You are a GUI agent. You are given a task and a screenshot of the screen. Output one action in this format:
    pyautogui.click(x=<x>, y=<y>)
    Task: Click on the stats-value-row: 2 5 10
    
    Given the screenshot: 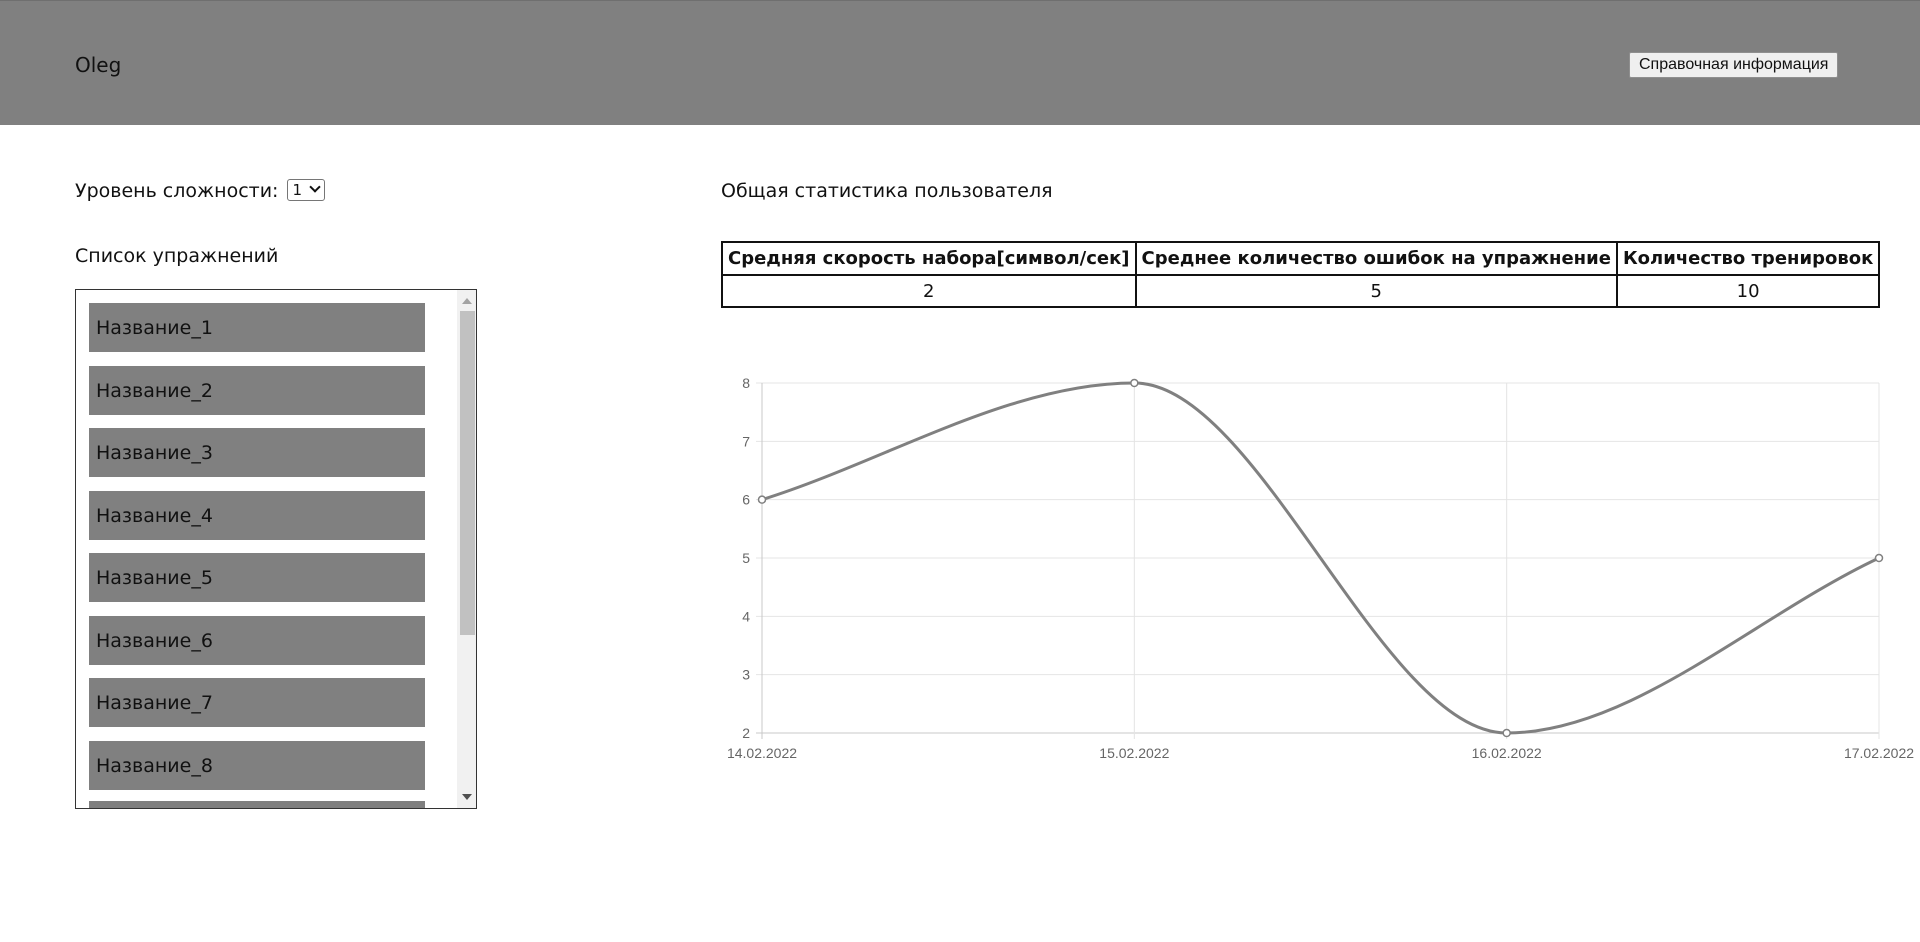 What is the action you would take?
    pyautogui.click(x=1301, y=291)
    